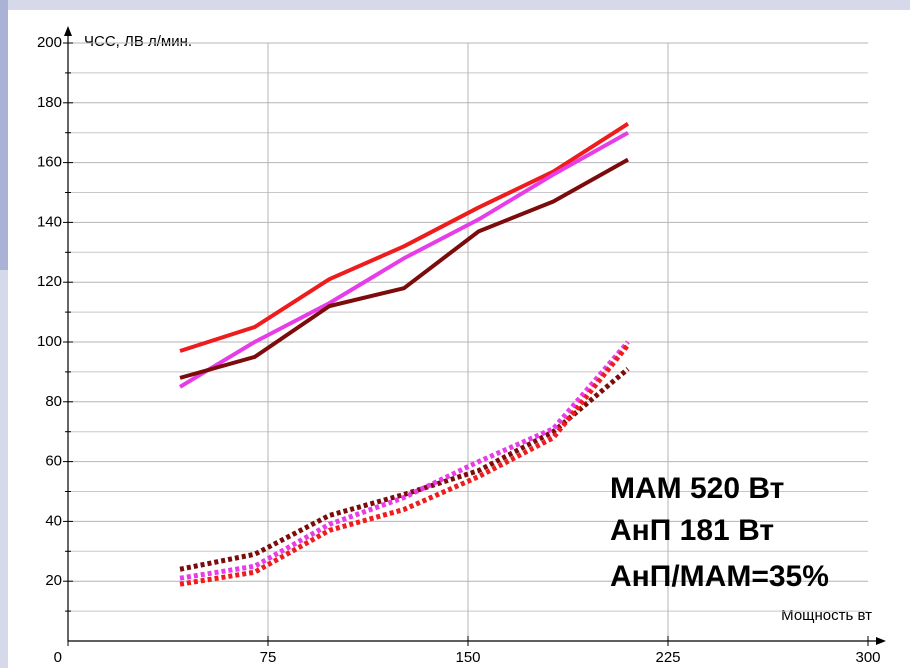  What do you see at coordinates (58, 657) in the screenshot?
I see `x-tick-label: 0` at bounding box center [58, 657].